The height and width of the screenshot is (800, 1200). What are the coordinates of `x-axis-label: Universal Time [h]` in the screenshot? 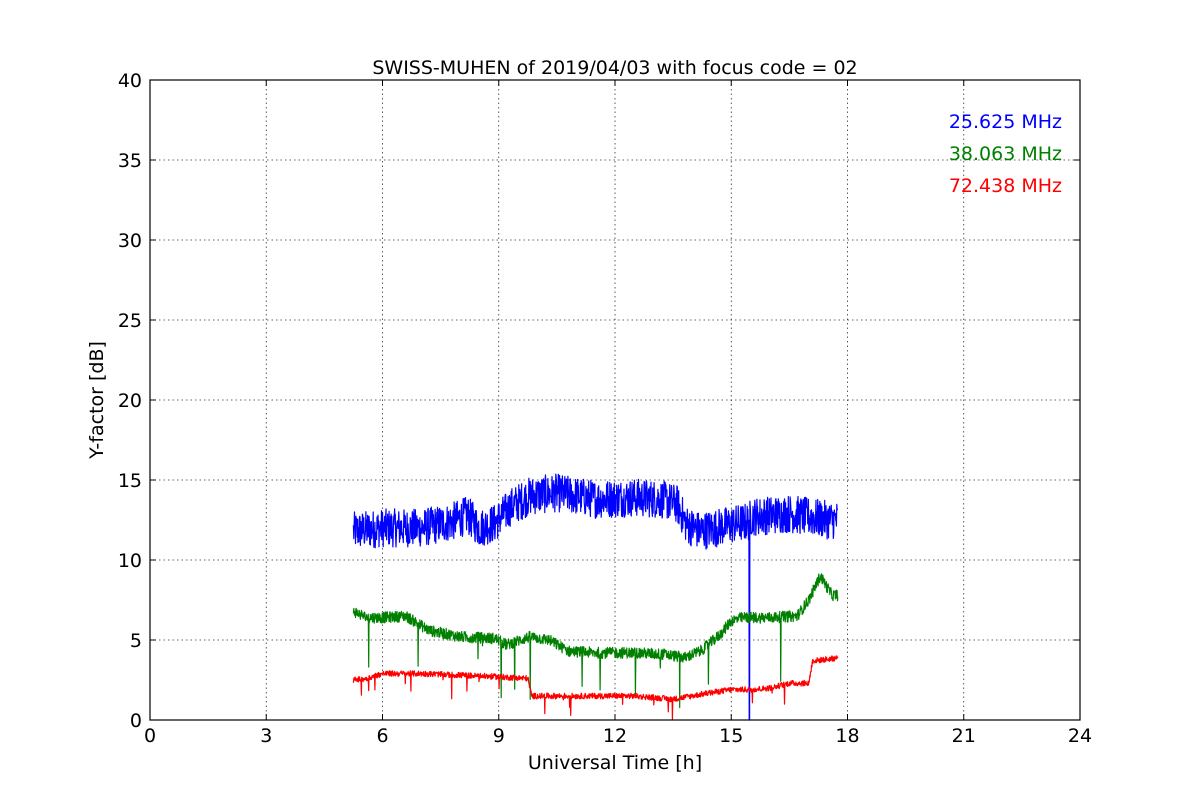 It's located at (615, 763).